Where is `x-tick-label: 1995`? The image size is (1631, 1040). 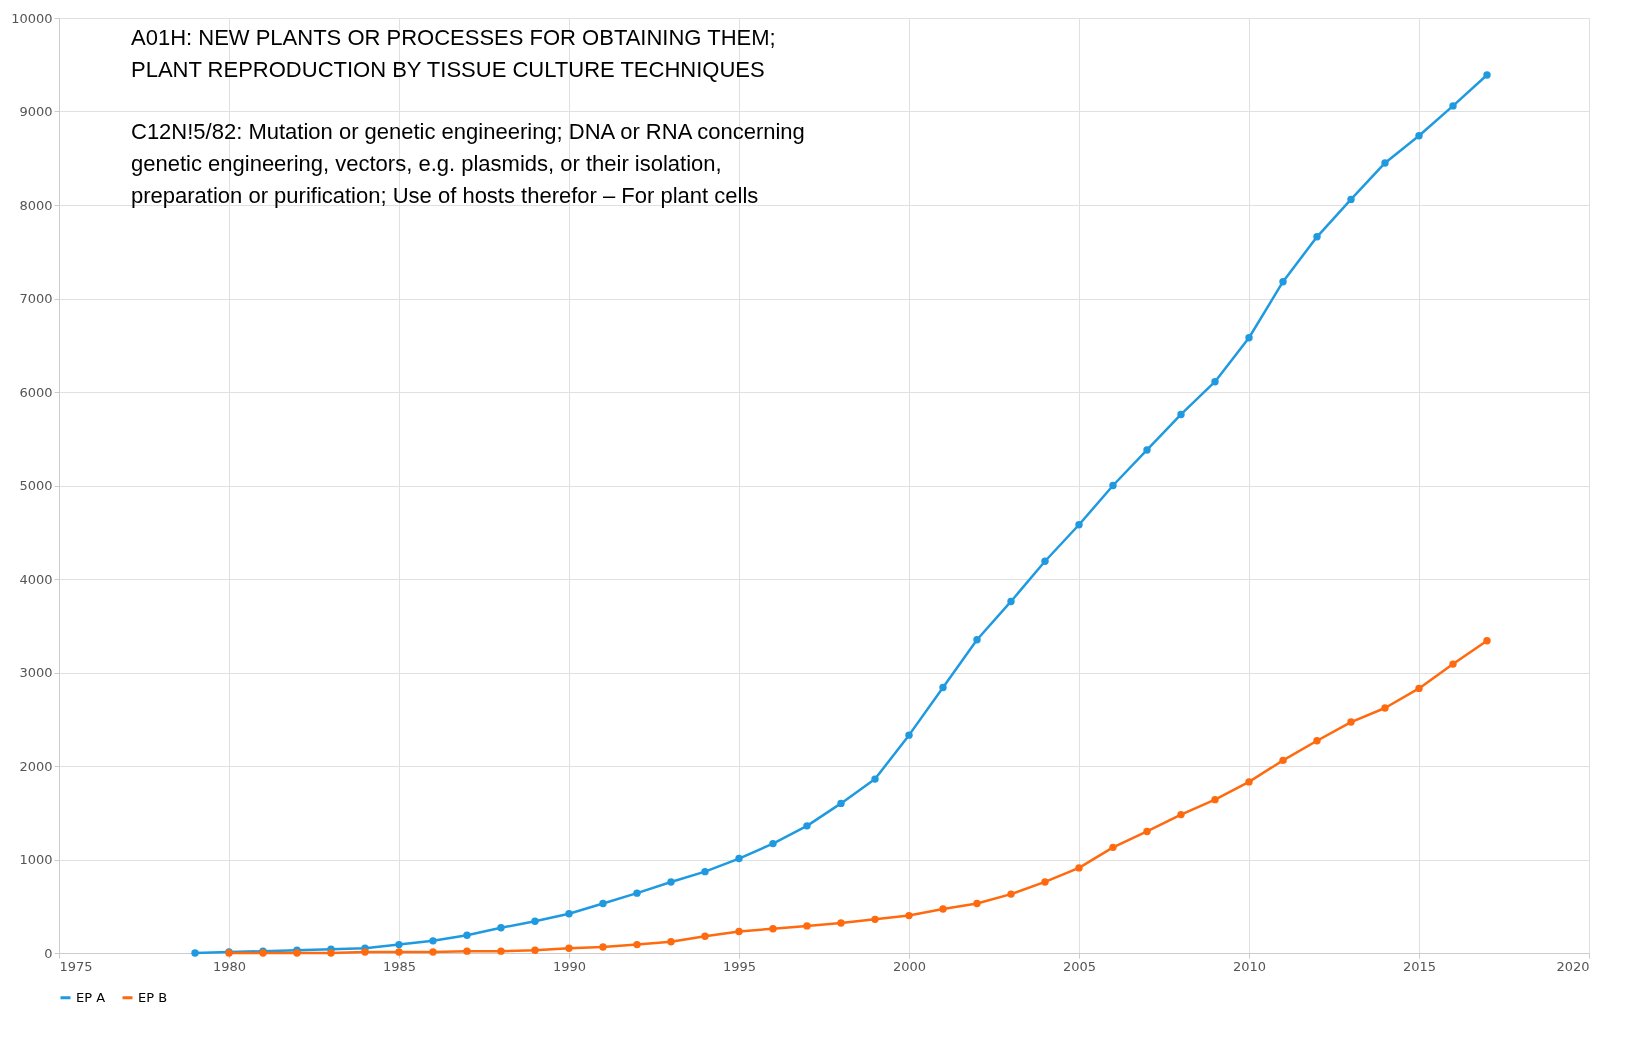
x-tick-label: 1995 is located at coordinates (739, 966).